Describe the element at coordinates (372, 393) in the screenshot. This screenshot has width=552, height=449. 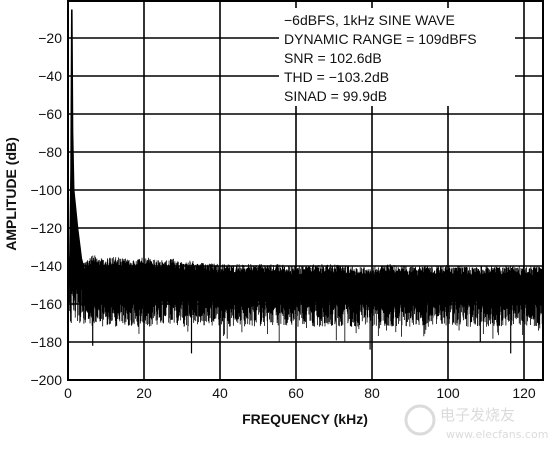
I see `x-tick-label: 80` at that location.